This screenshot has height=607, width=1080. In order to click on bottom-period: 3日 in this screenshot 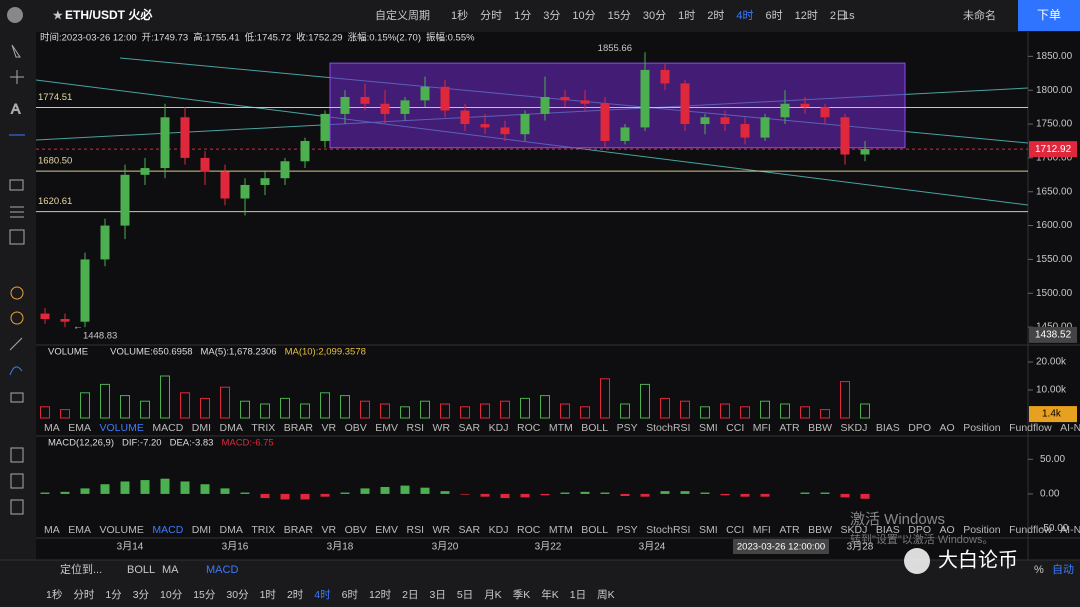, I will do `click(438, 595)`.